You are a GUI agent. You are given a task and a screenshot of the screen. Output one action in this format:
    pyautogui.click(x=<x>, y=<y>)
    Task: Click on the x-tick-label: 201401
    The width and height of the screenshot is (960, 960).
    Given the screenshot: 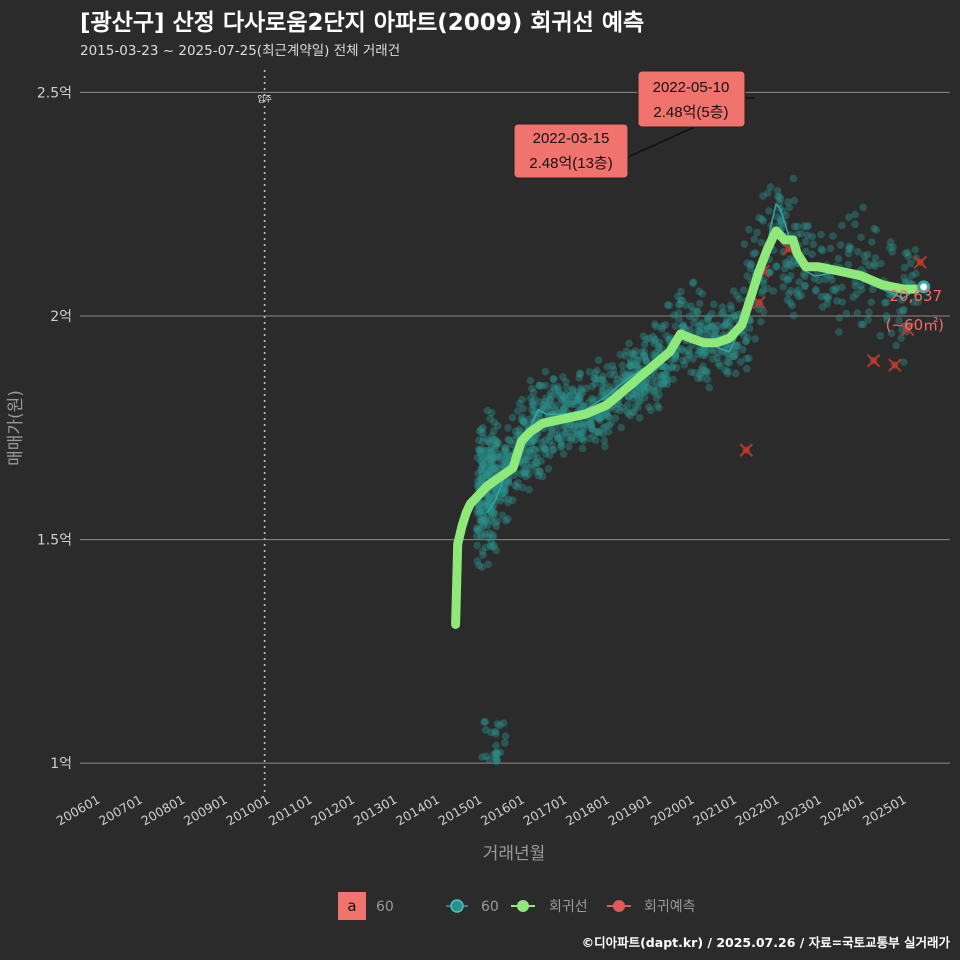 What is the action you would take?
    pyautogui.click(x=417, y=810)
    